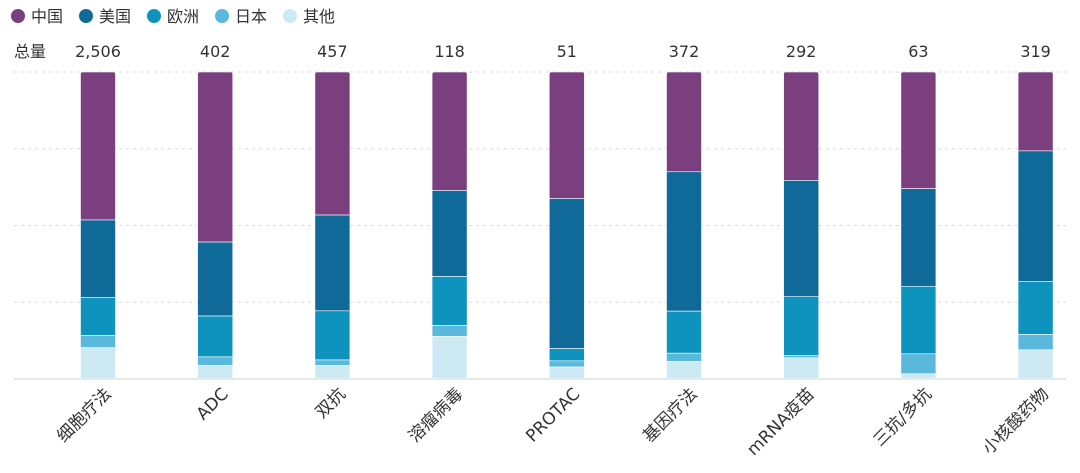 This screenshot has height=473, width=1080. Describe the element at coordinates (567, 51) in the screenshot. I see `total-value: 51` at that location.